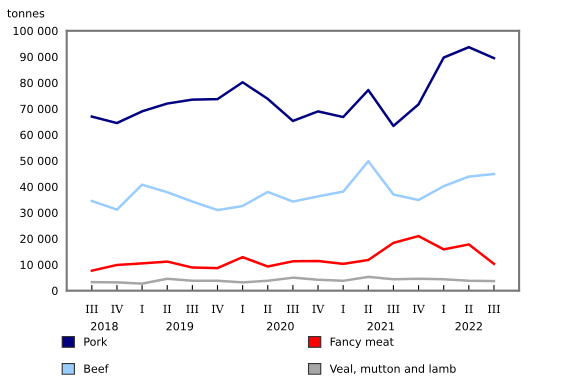 The width and height of the screenshot is (580, 385). Describe the element at coordinates (39, 187) in the screenshot. I see `y-tick-label: 40 000` at that location.